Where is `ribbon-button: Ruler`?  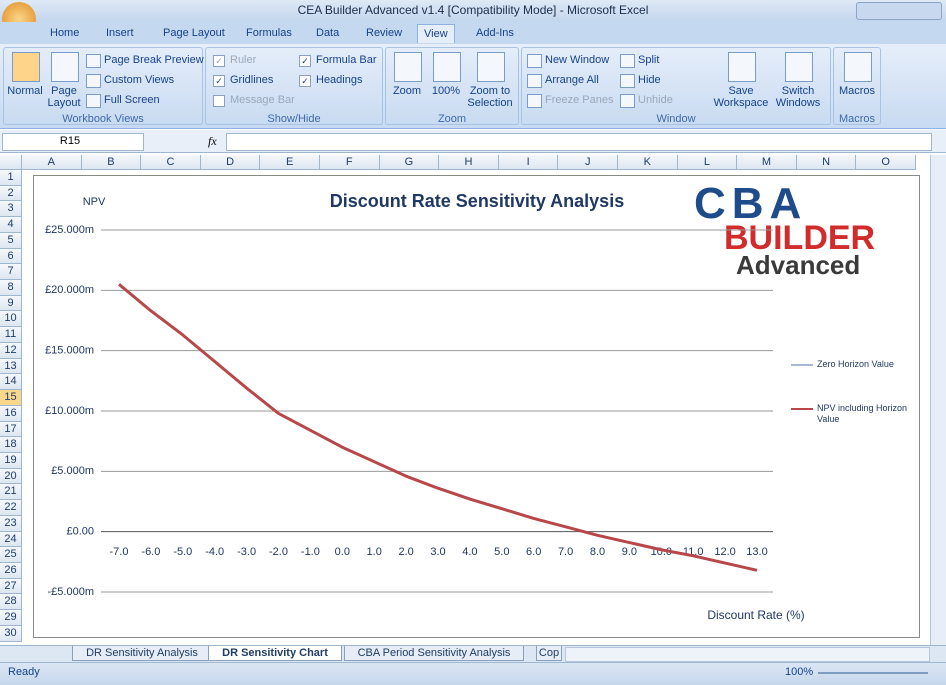
ribbon-button: Ruler is located at coordinates (243, 60).